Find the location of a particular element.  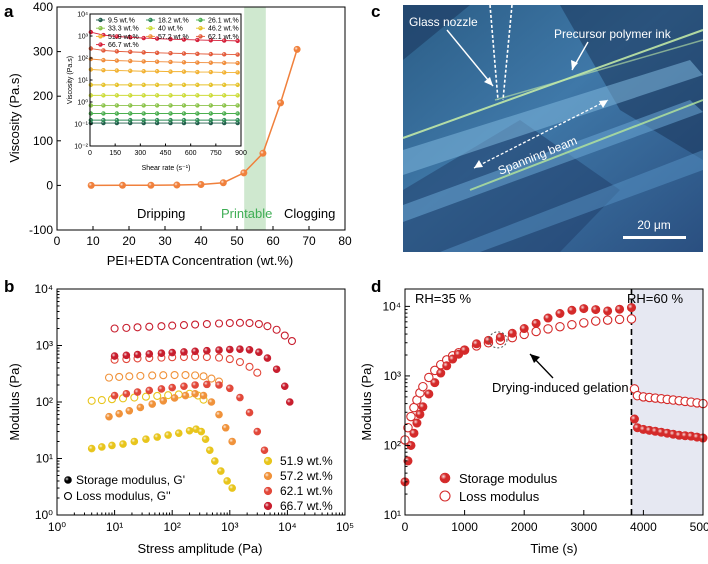

inset-x-tick-label: 450 is located at coordinates (166, 153).